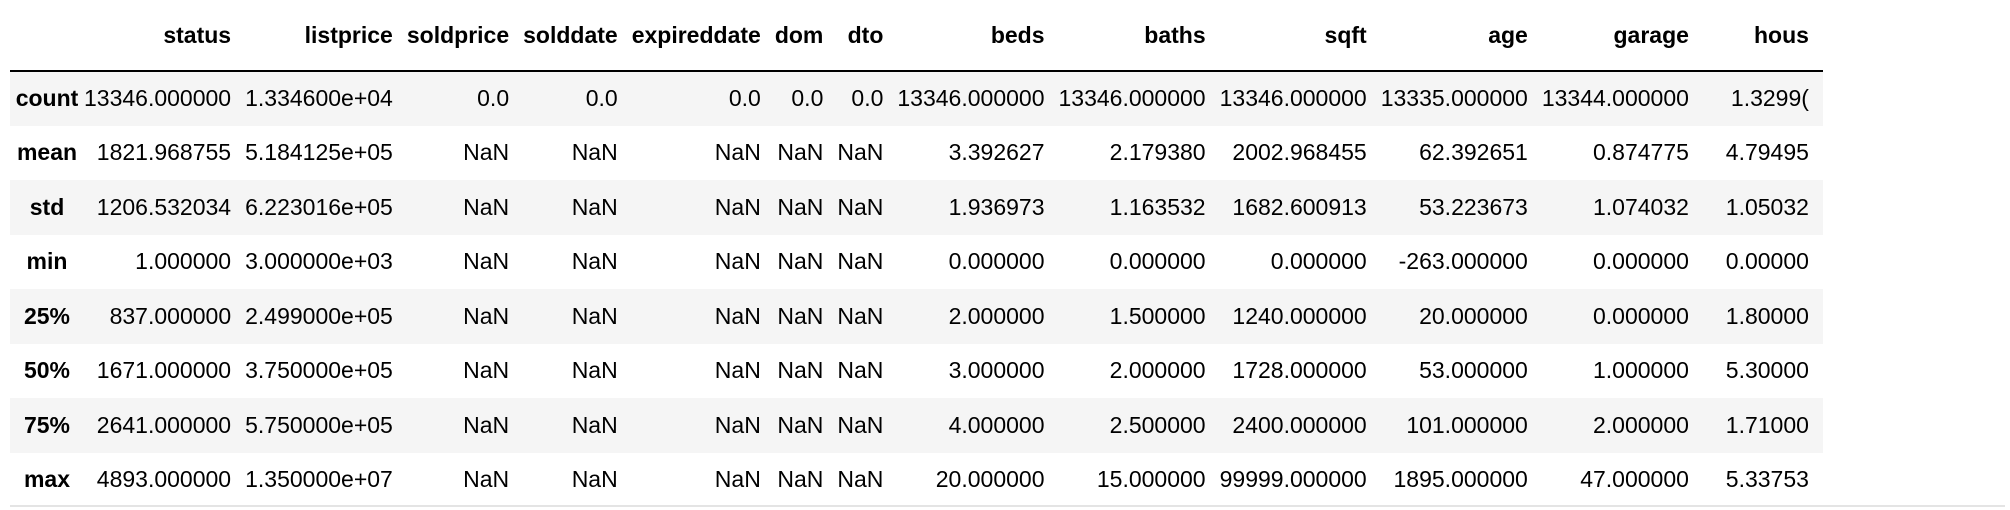  I want to click on table-cell: 1821.968755, so click(164, 152).